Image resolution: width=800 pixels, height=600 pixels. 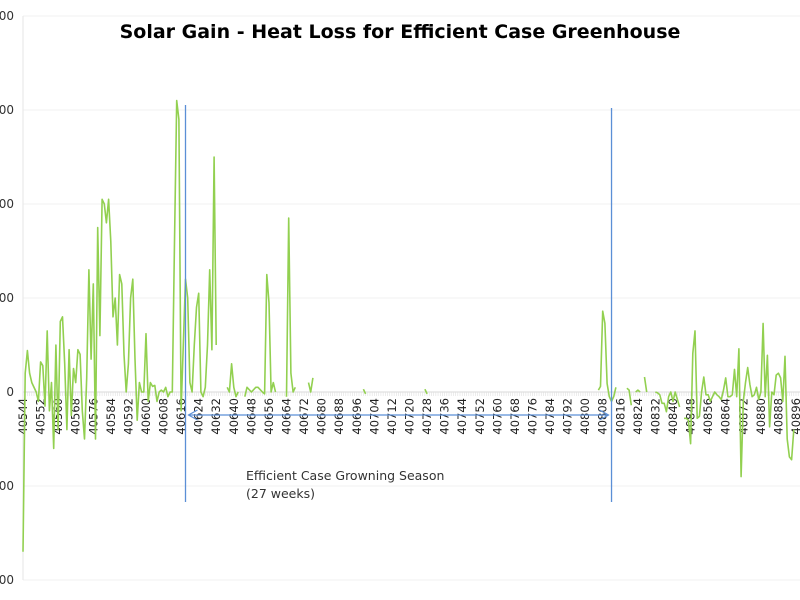 What do you see at coordinates (515, 416) in the screenshot?
I see `x-tick-label: 40768` at bounding box center [515, 416].